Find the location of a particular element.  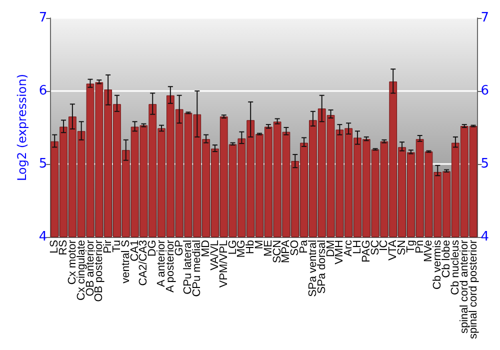

y2-tick-label: 4 is located at coordinates (485, 236).